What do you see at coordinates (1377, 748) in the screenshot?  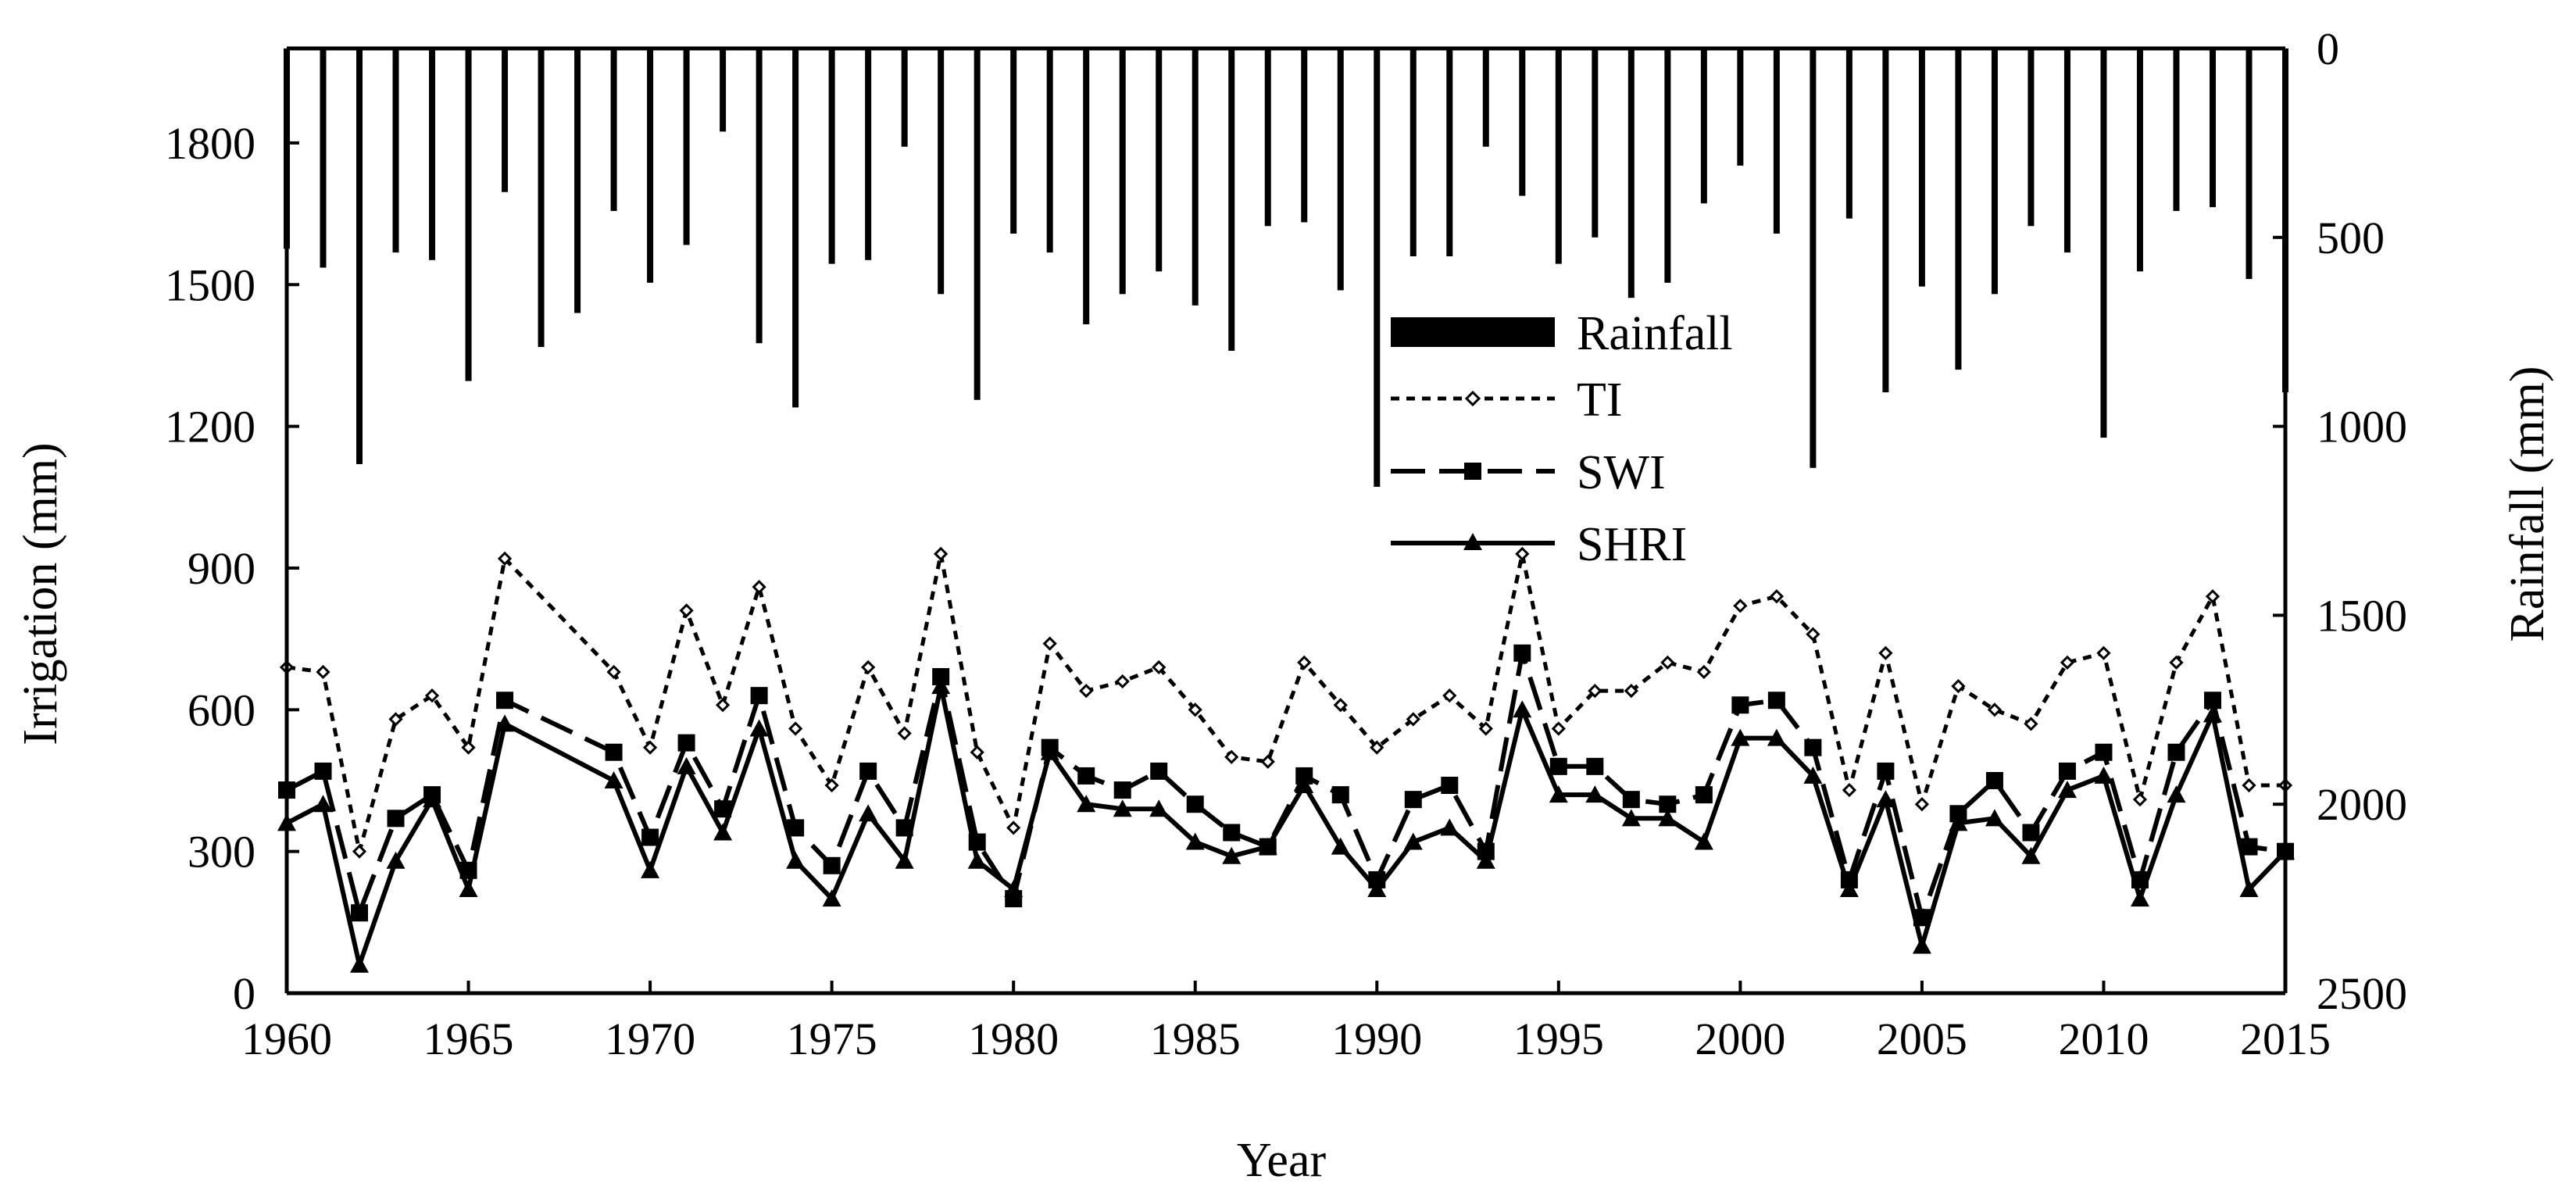 I see `series-ti-point-1990` at bounding box center [1377, 748].